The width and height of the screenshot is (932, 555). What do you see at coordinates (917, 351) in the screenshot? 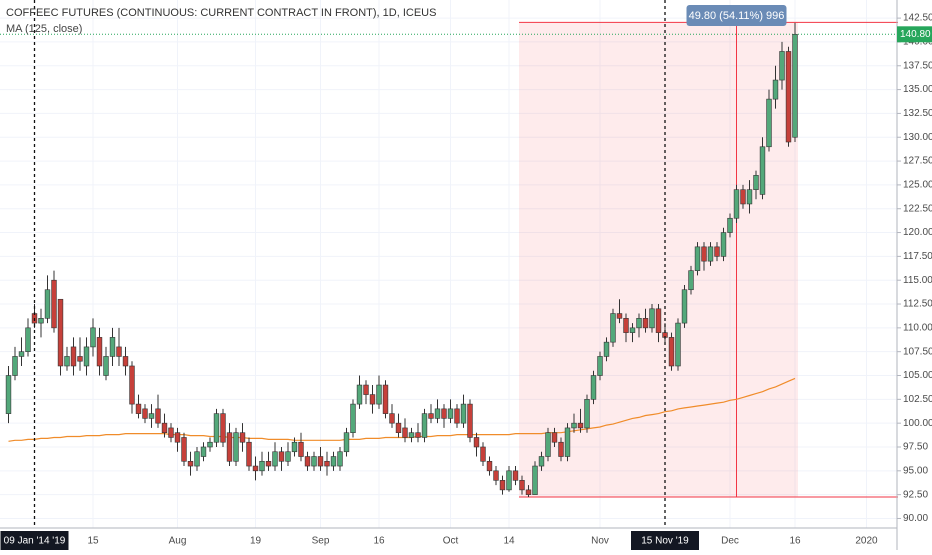
I see `y-tick-label: 107.50` at bounding box center [917, 351].